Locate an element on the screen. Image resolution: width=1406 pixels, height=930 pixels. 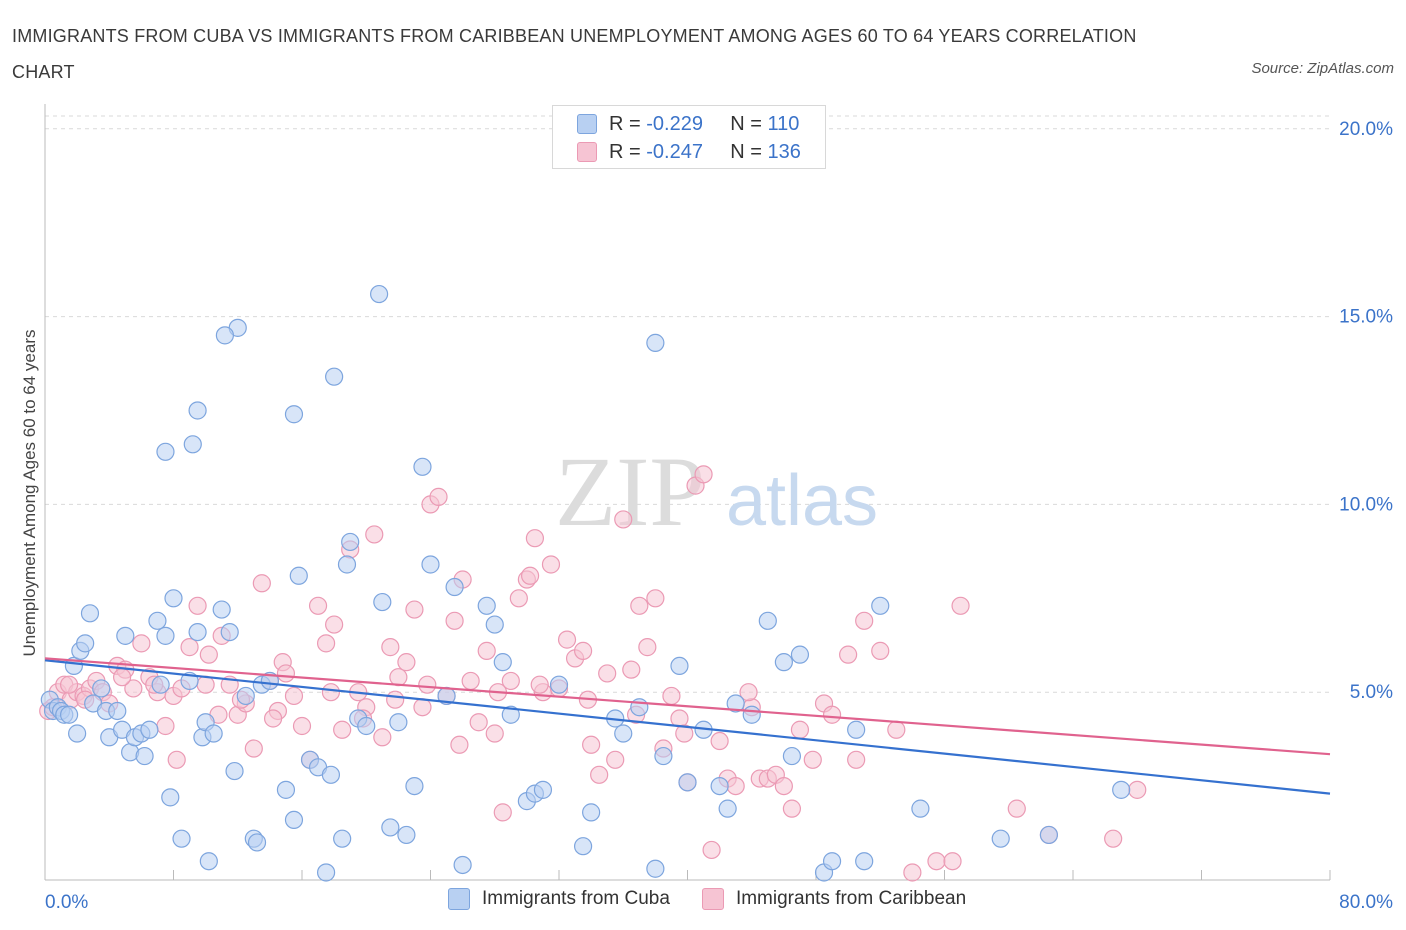
trend-lines is located at coordinates (687, 726).